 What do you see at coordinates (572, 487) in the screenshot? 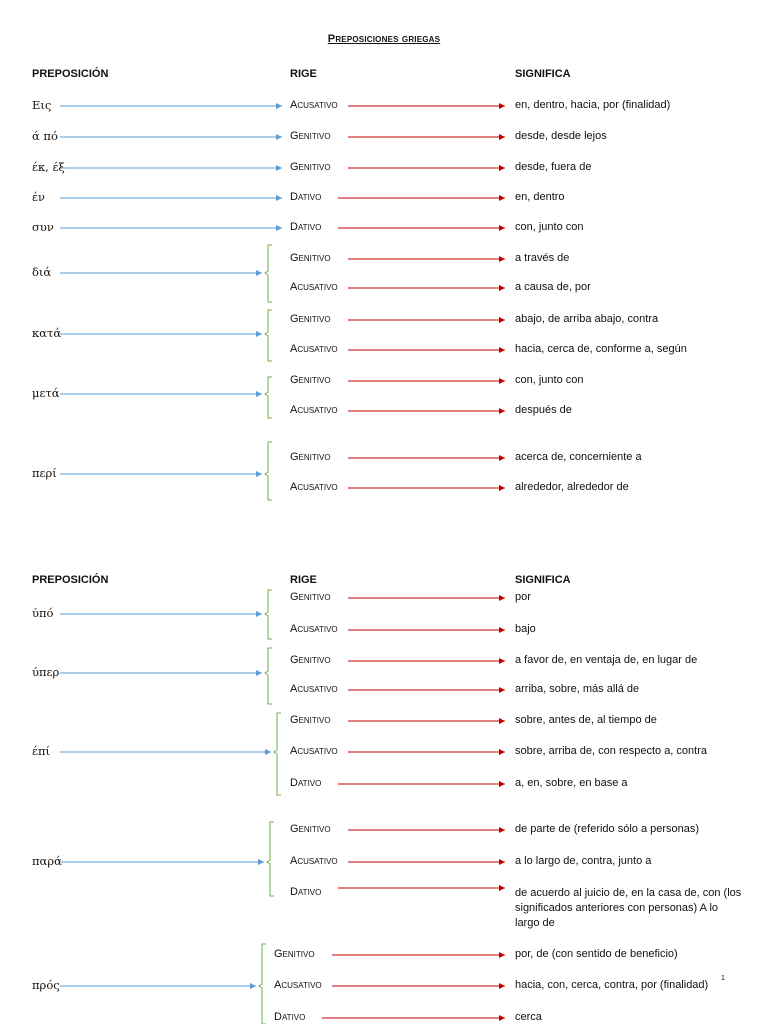
I see `meaning-text: alrededor, alrededor de` at bounding box center [572, 487].